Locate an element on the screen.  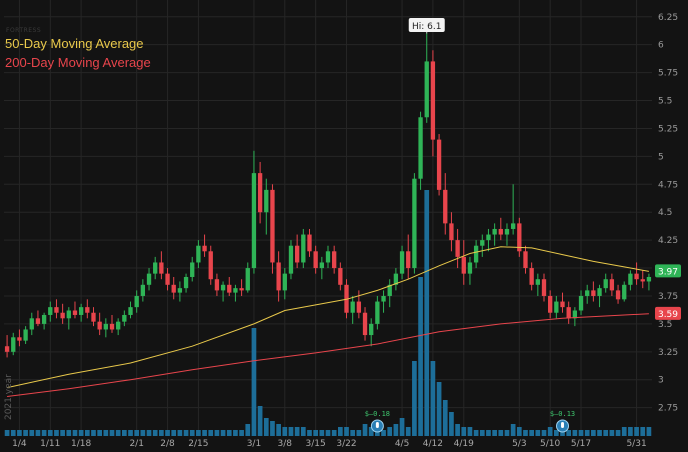
x-tick-label: 5/10 is located at coordinates (550, 444).